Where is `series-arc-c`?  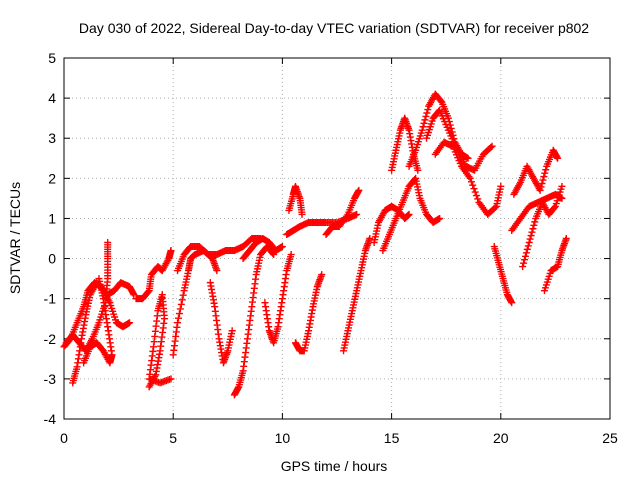 series-arc-c is located at coordinates (101, 333).